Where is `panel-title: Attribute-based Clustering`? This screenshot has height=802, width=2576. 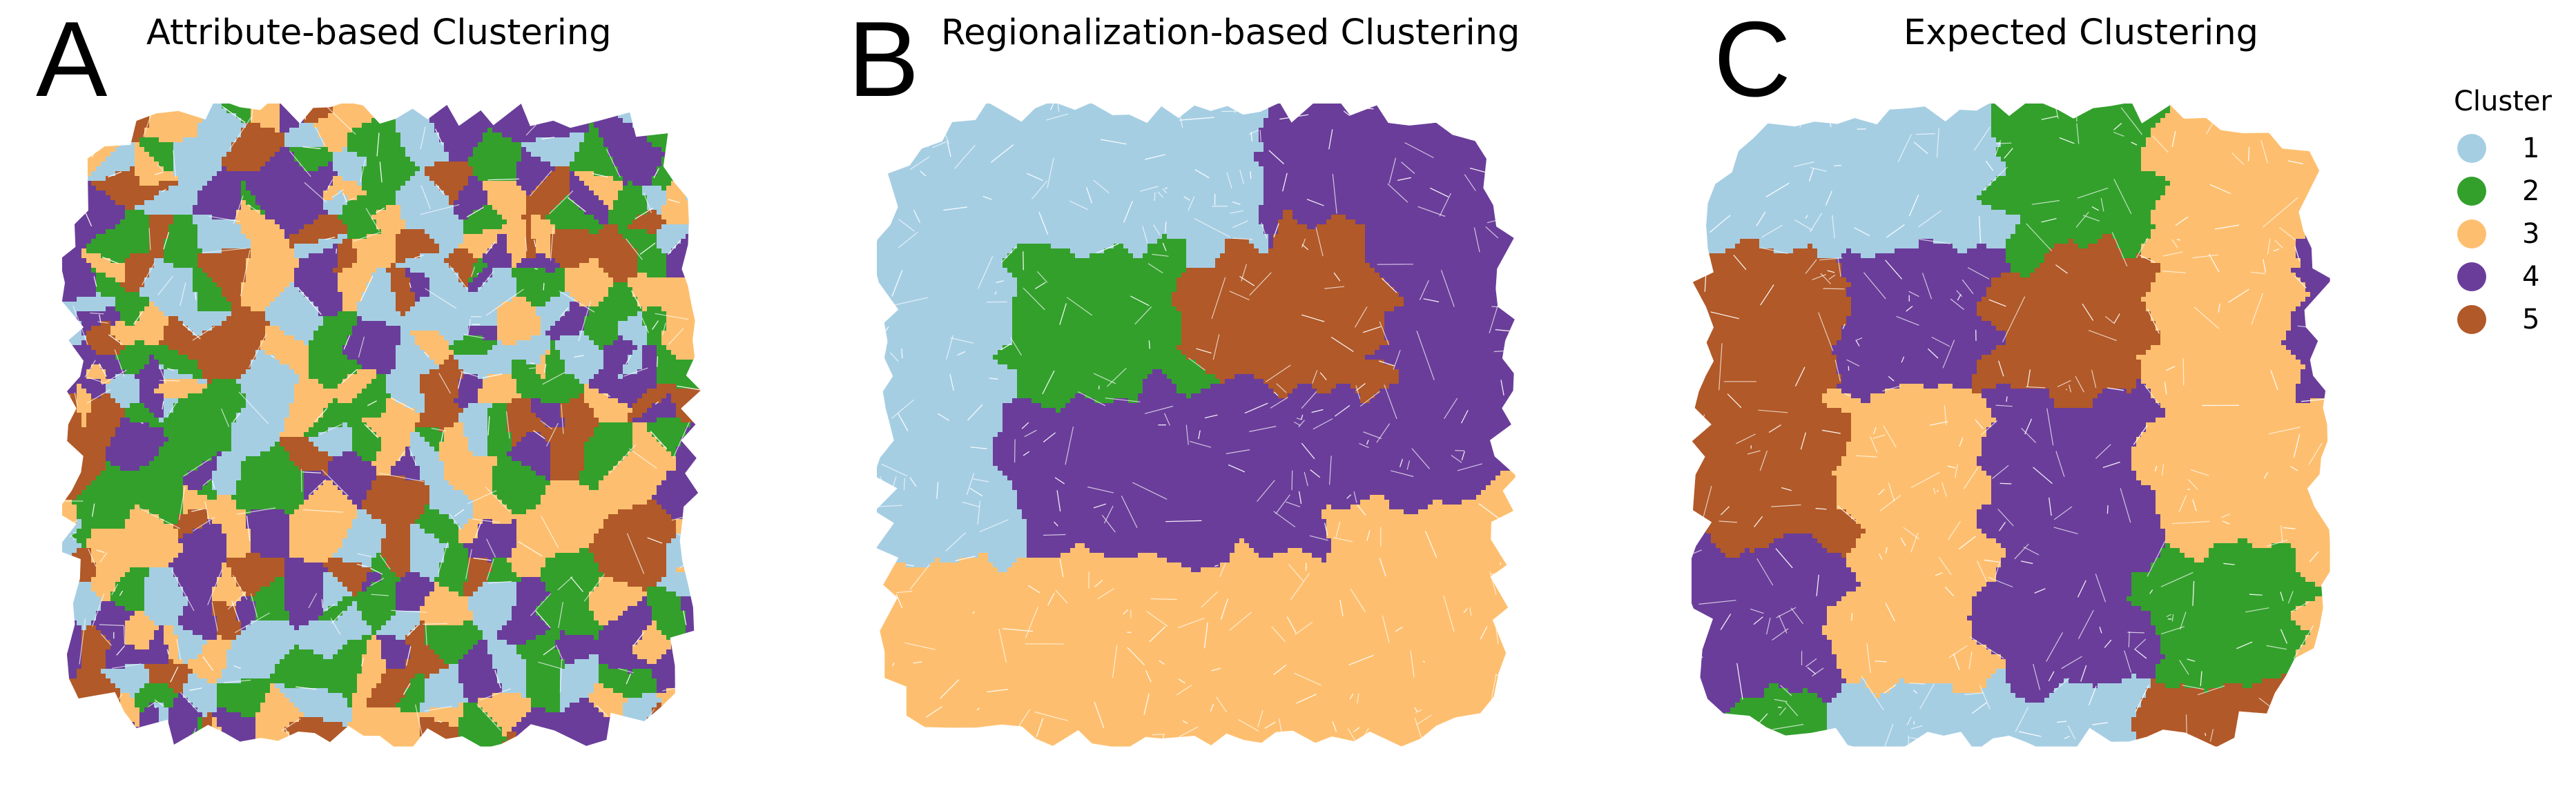 panel-title: Attribute-based Clustering is located at coordinates (379, 33).